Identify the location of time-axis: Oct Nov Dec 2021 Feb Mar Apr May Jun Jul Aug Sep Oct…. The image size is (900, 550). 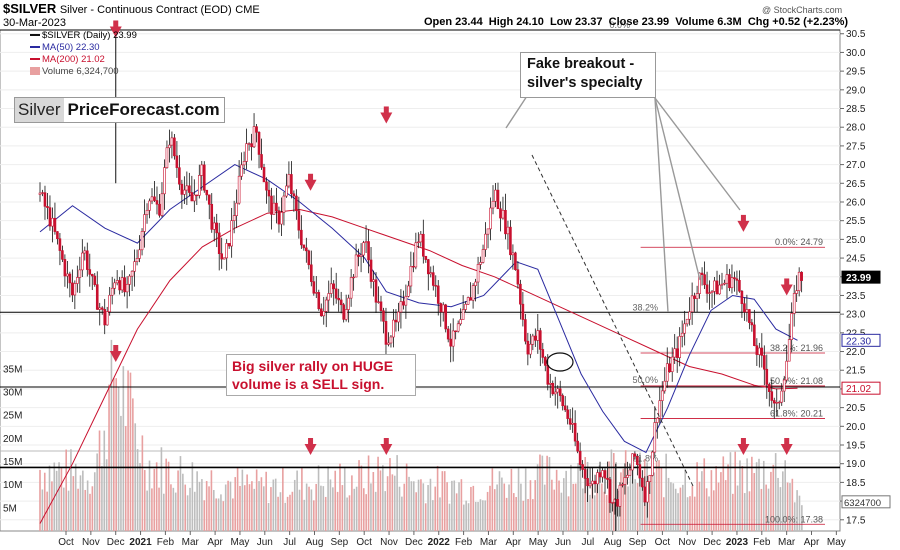
(452, 539).